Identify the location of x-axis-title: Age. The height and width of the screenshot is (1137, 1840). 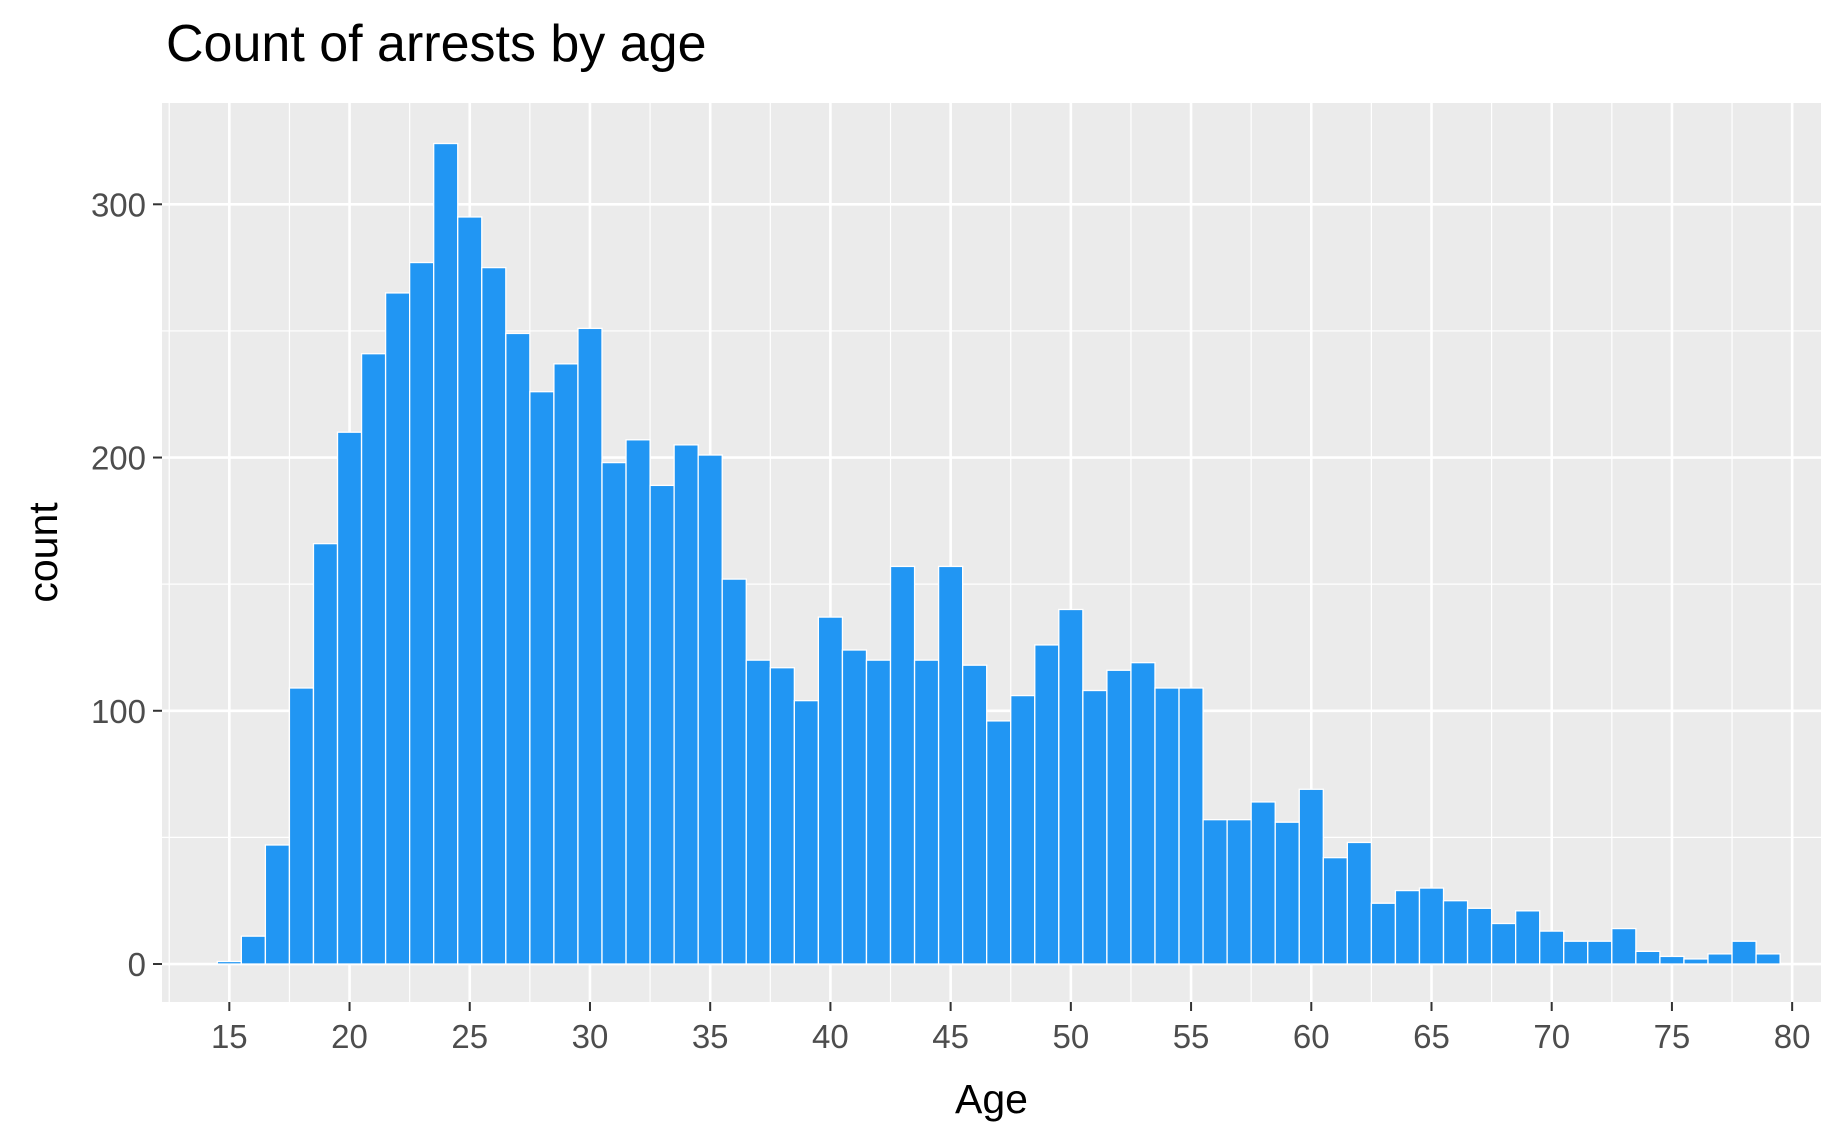
(991, 1099).